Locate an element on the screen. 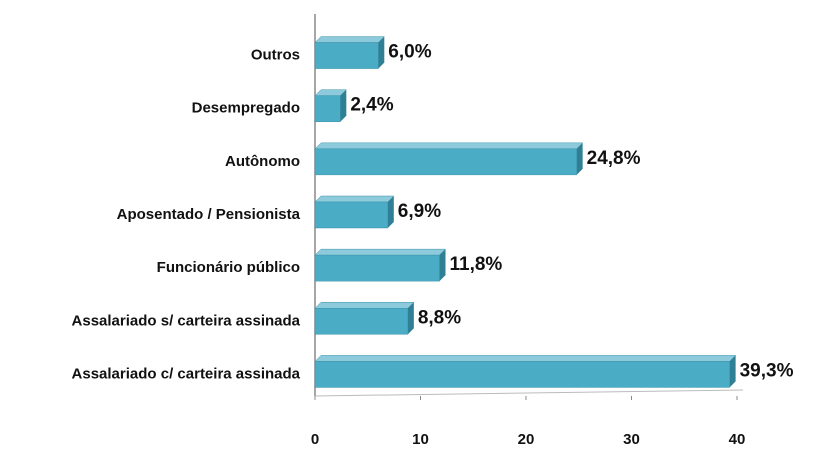 This screenshot has width=816, height=456. x-tick-label: 10 is located at coordinates (420, 439).